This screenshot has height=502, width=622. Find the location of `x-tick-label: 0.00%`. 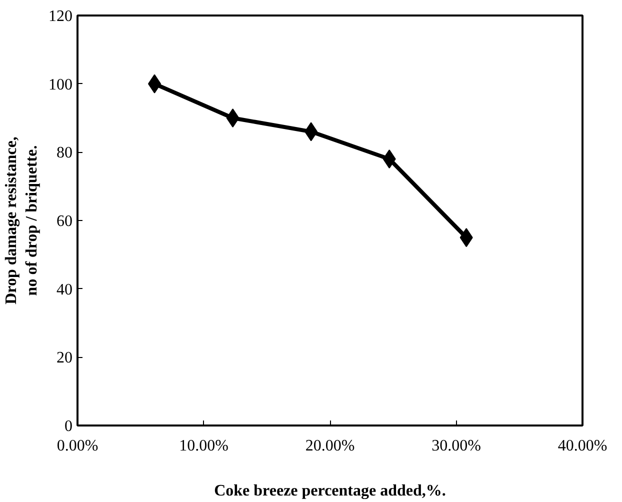

x-tick-label: 0.00% is located at coordinates (77, 446).